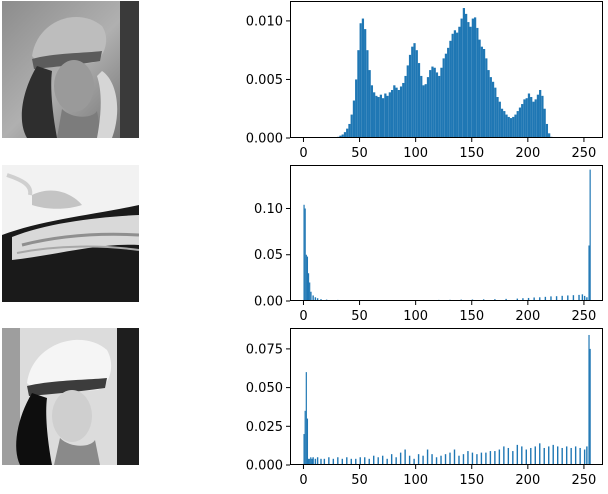 This screenshot has width=608, height=494. What do you see at coordinates (70, 396) in the screenshot?
I see `photo-equalized` at bounding box center [70, 396].